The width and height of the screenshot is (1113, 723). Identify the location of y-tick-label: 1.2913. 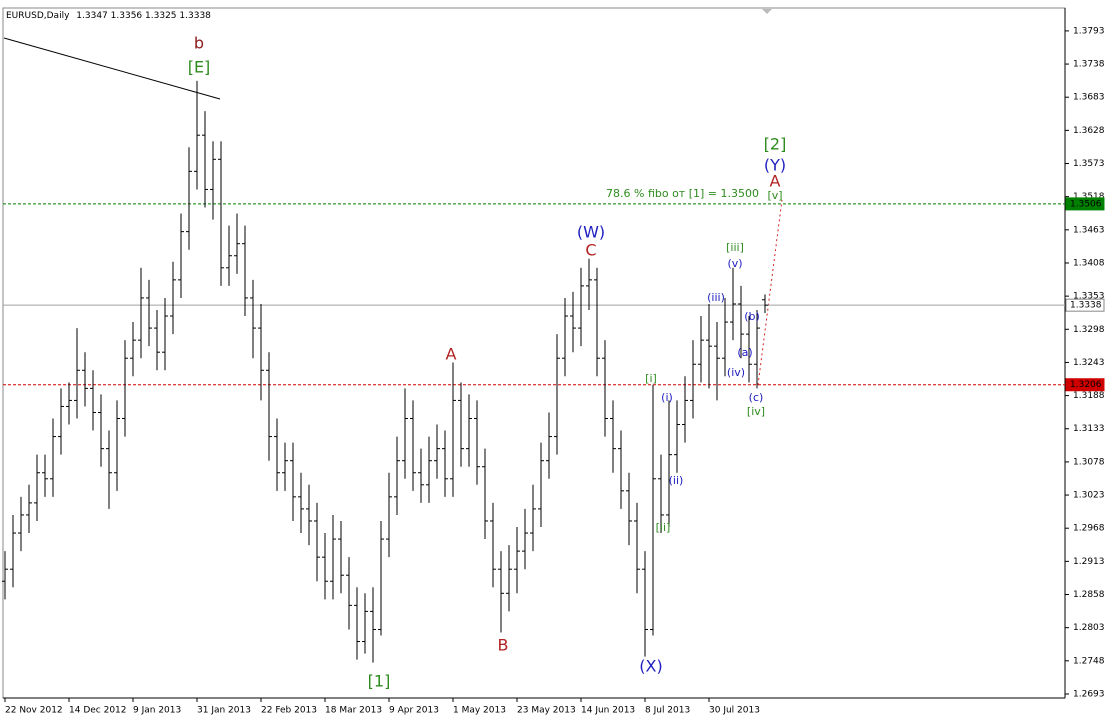
(1089, 562).